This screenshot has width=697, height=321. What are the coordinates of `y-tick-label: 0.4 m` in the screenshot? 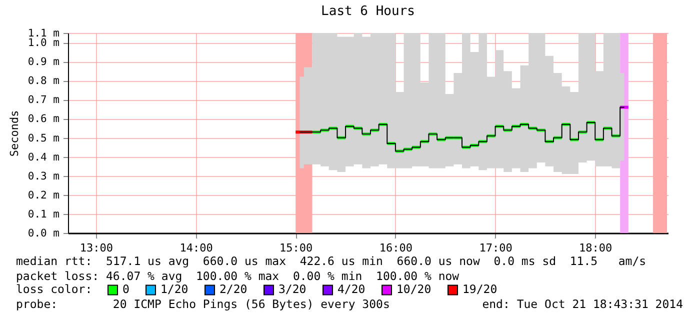 It's located at (44, 157).